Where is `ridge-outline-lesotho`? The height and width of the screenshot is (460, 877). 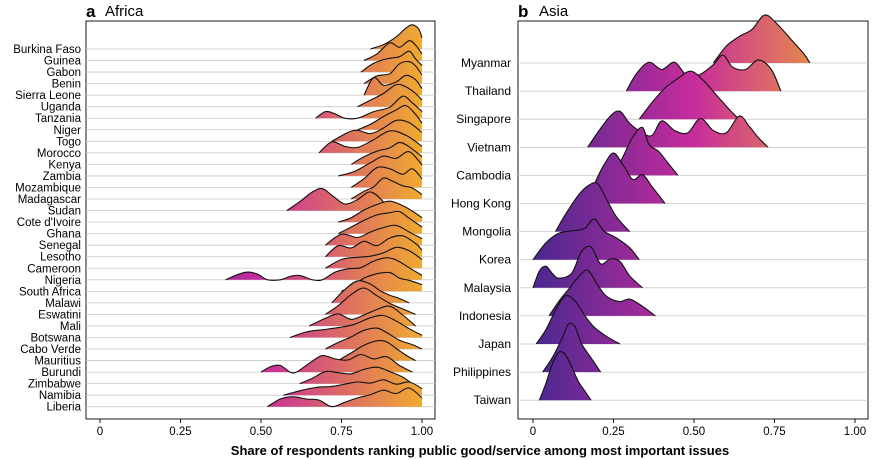 ridge-outline-lesotho is located at coordinates (374, 246).